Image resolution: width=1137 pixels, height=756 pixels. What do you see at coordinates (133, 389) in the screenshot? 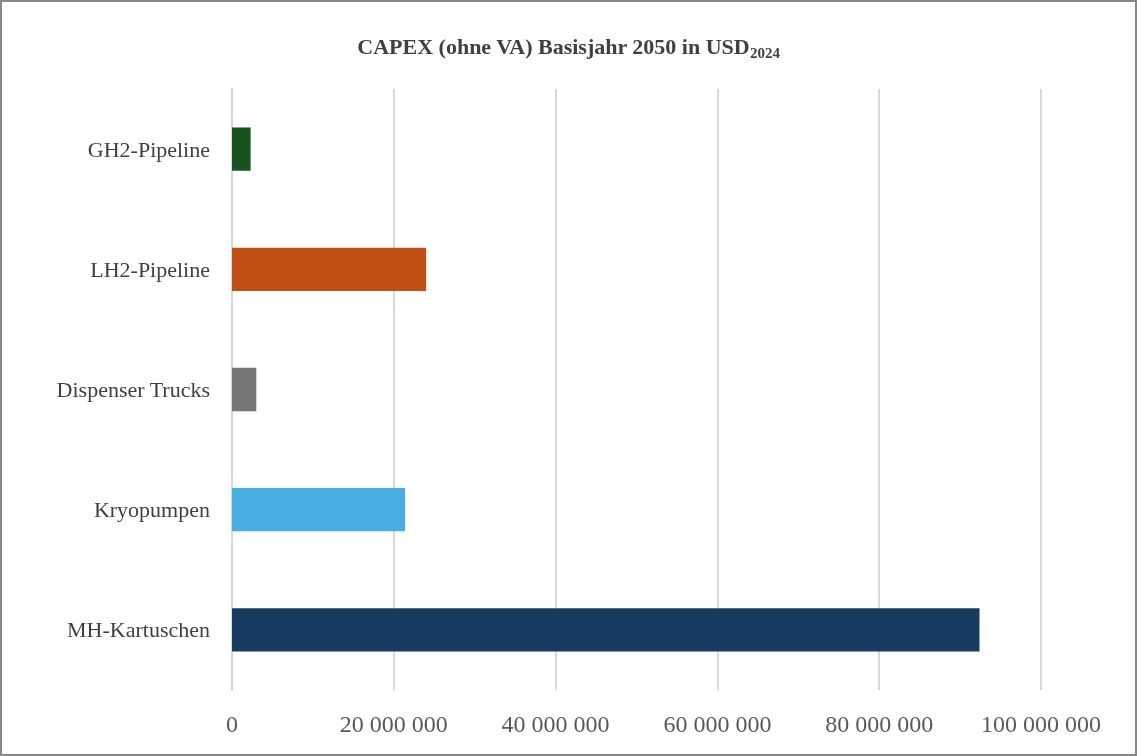
I see `y-tick-label: Dispenser Trucks` at bounding box center [133, 389].